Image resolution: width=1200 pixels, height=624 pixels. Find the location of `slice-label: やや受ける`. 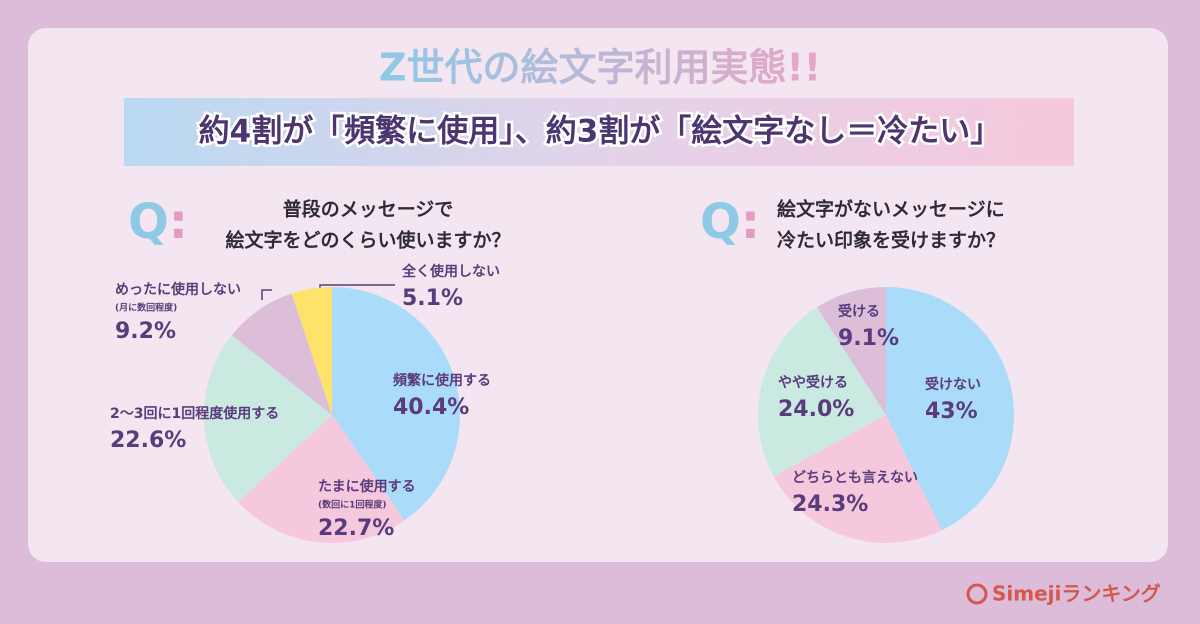

slice-label: やや受ける is located at coordinates (813, 382).